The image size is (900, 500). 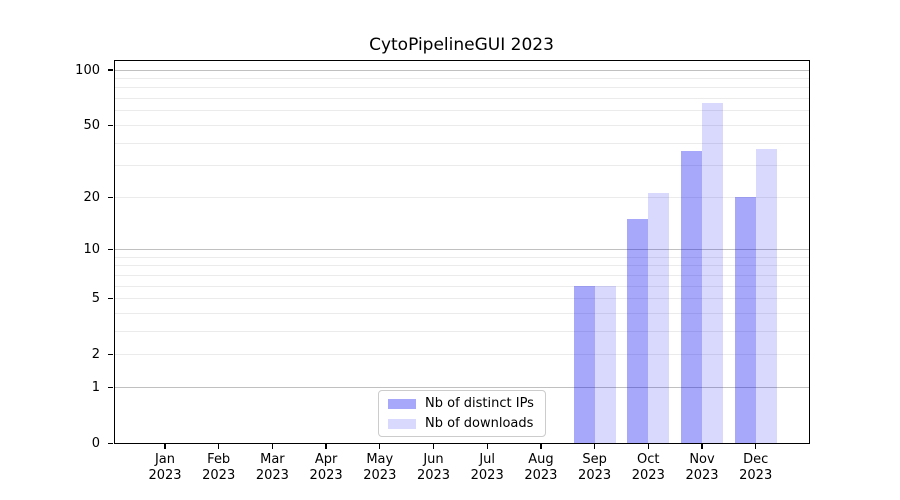 I want to click on legend-entry-distinct-ips: Nb of distinct IPs, so click(x=462, y=403).